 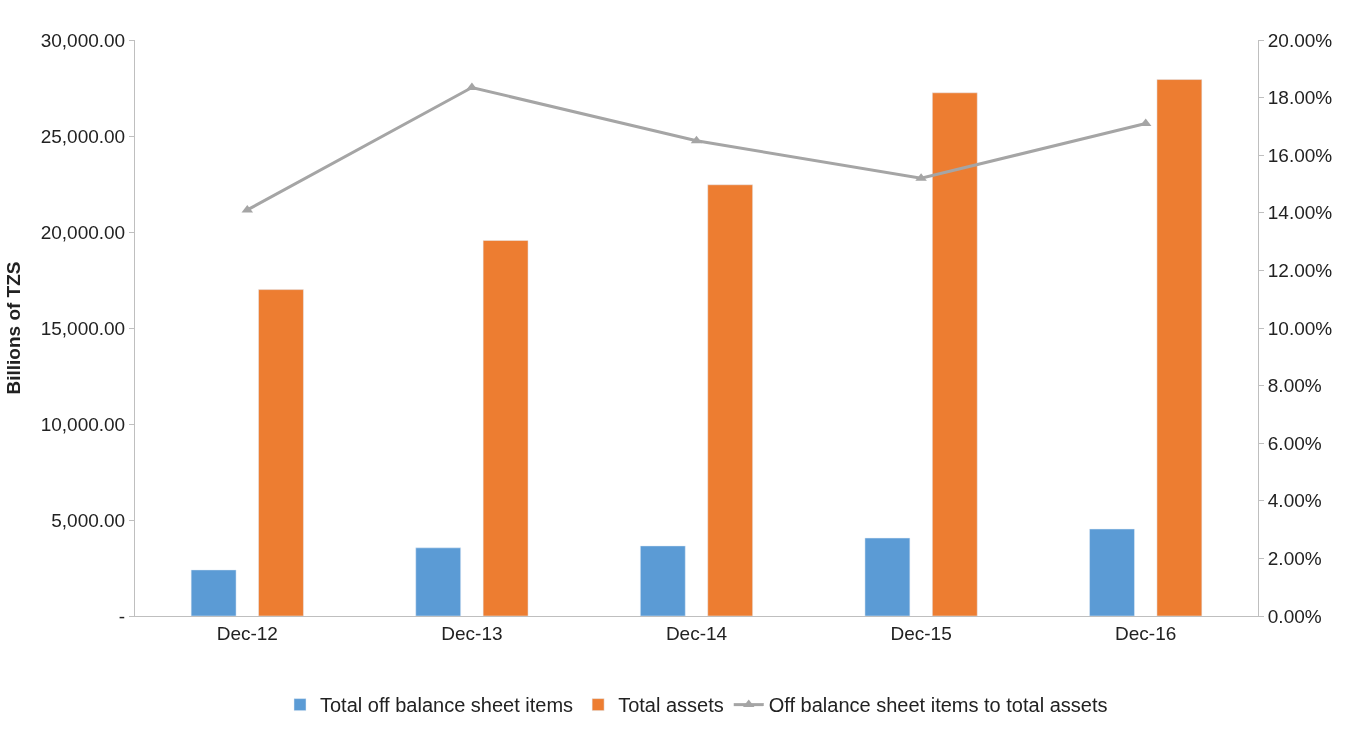 I want to click on y-tick-label: 5,000.00, so click(x=88, y=520).